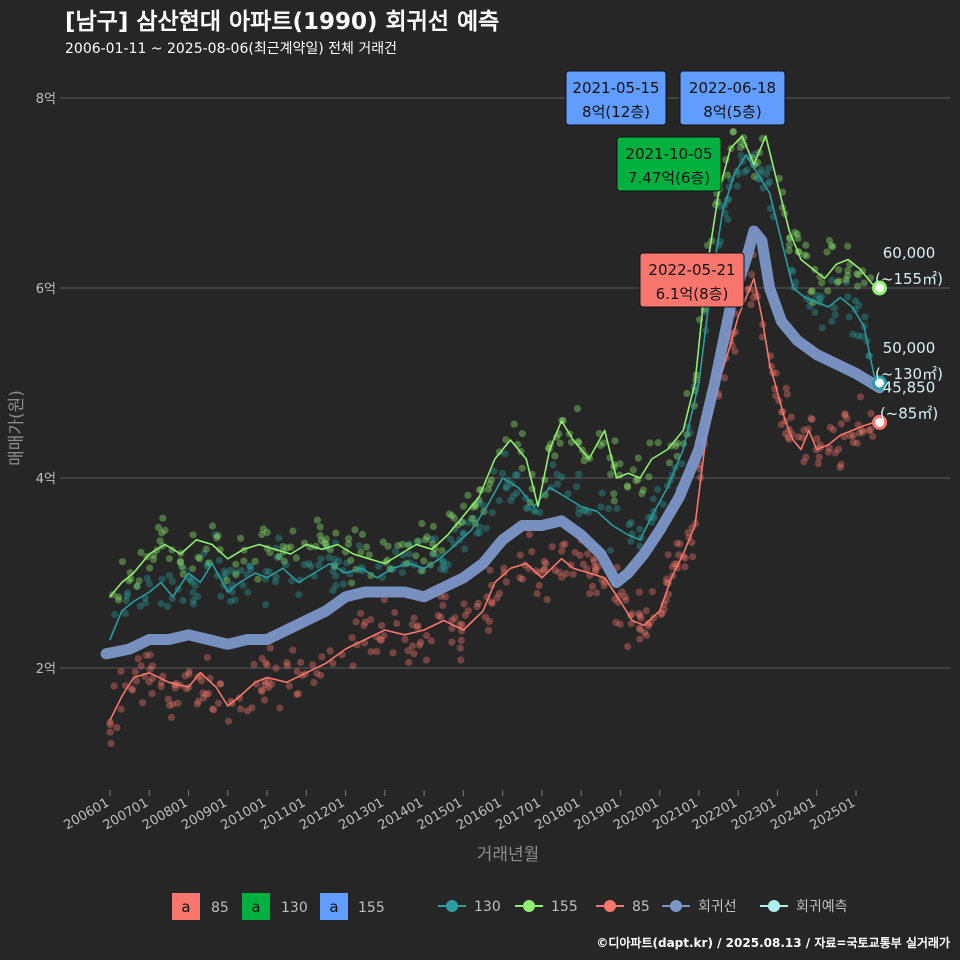  Describe the element at coordinates (46, 99) in the screenshot. I see `y-tick-label: 8억` at that location.